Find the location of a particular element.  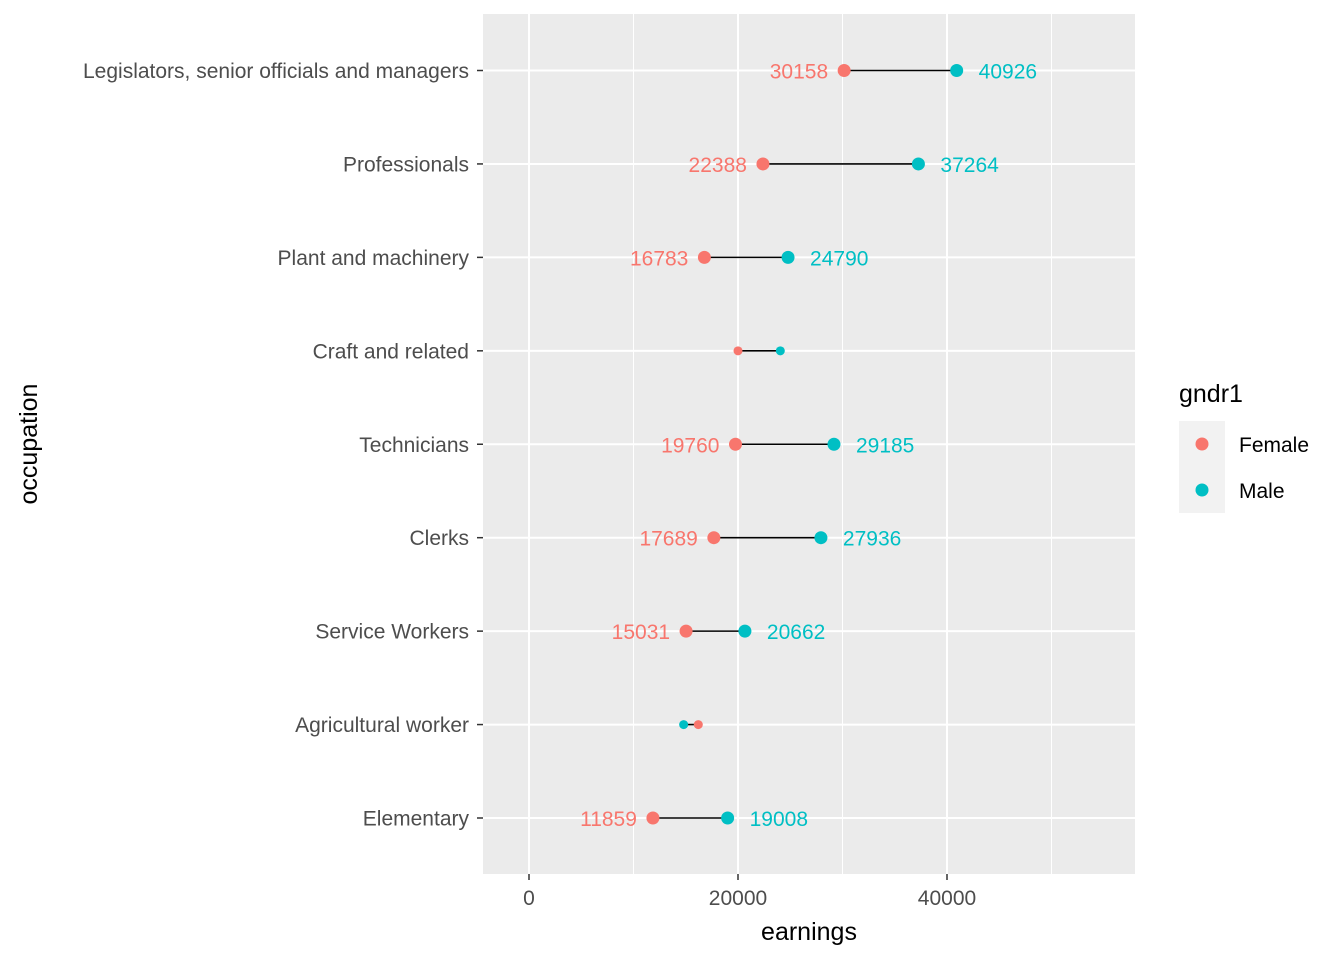

female-value-label: 19760 is located at coordinates (690, 445).